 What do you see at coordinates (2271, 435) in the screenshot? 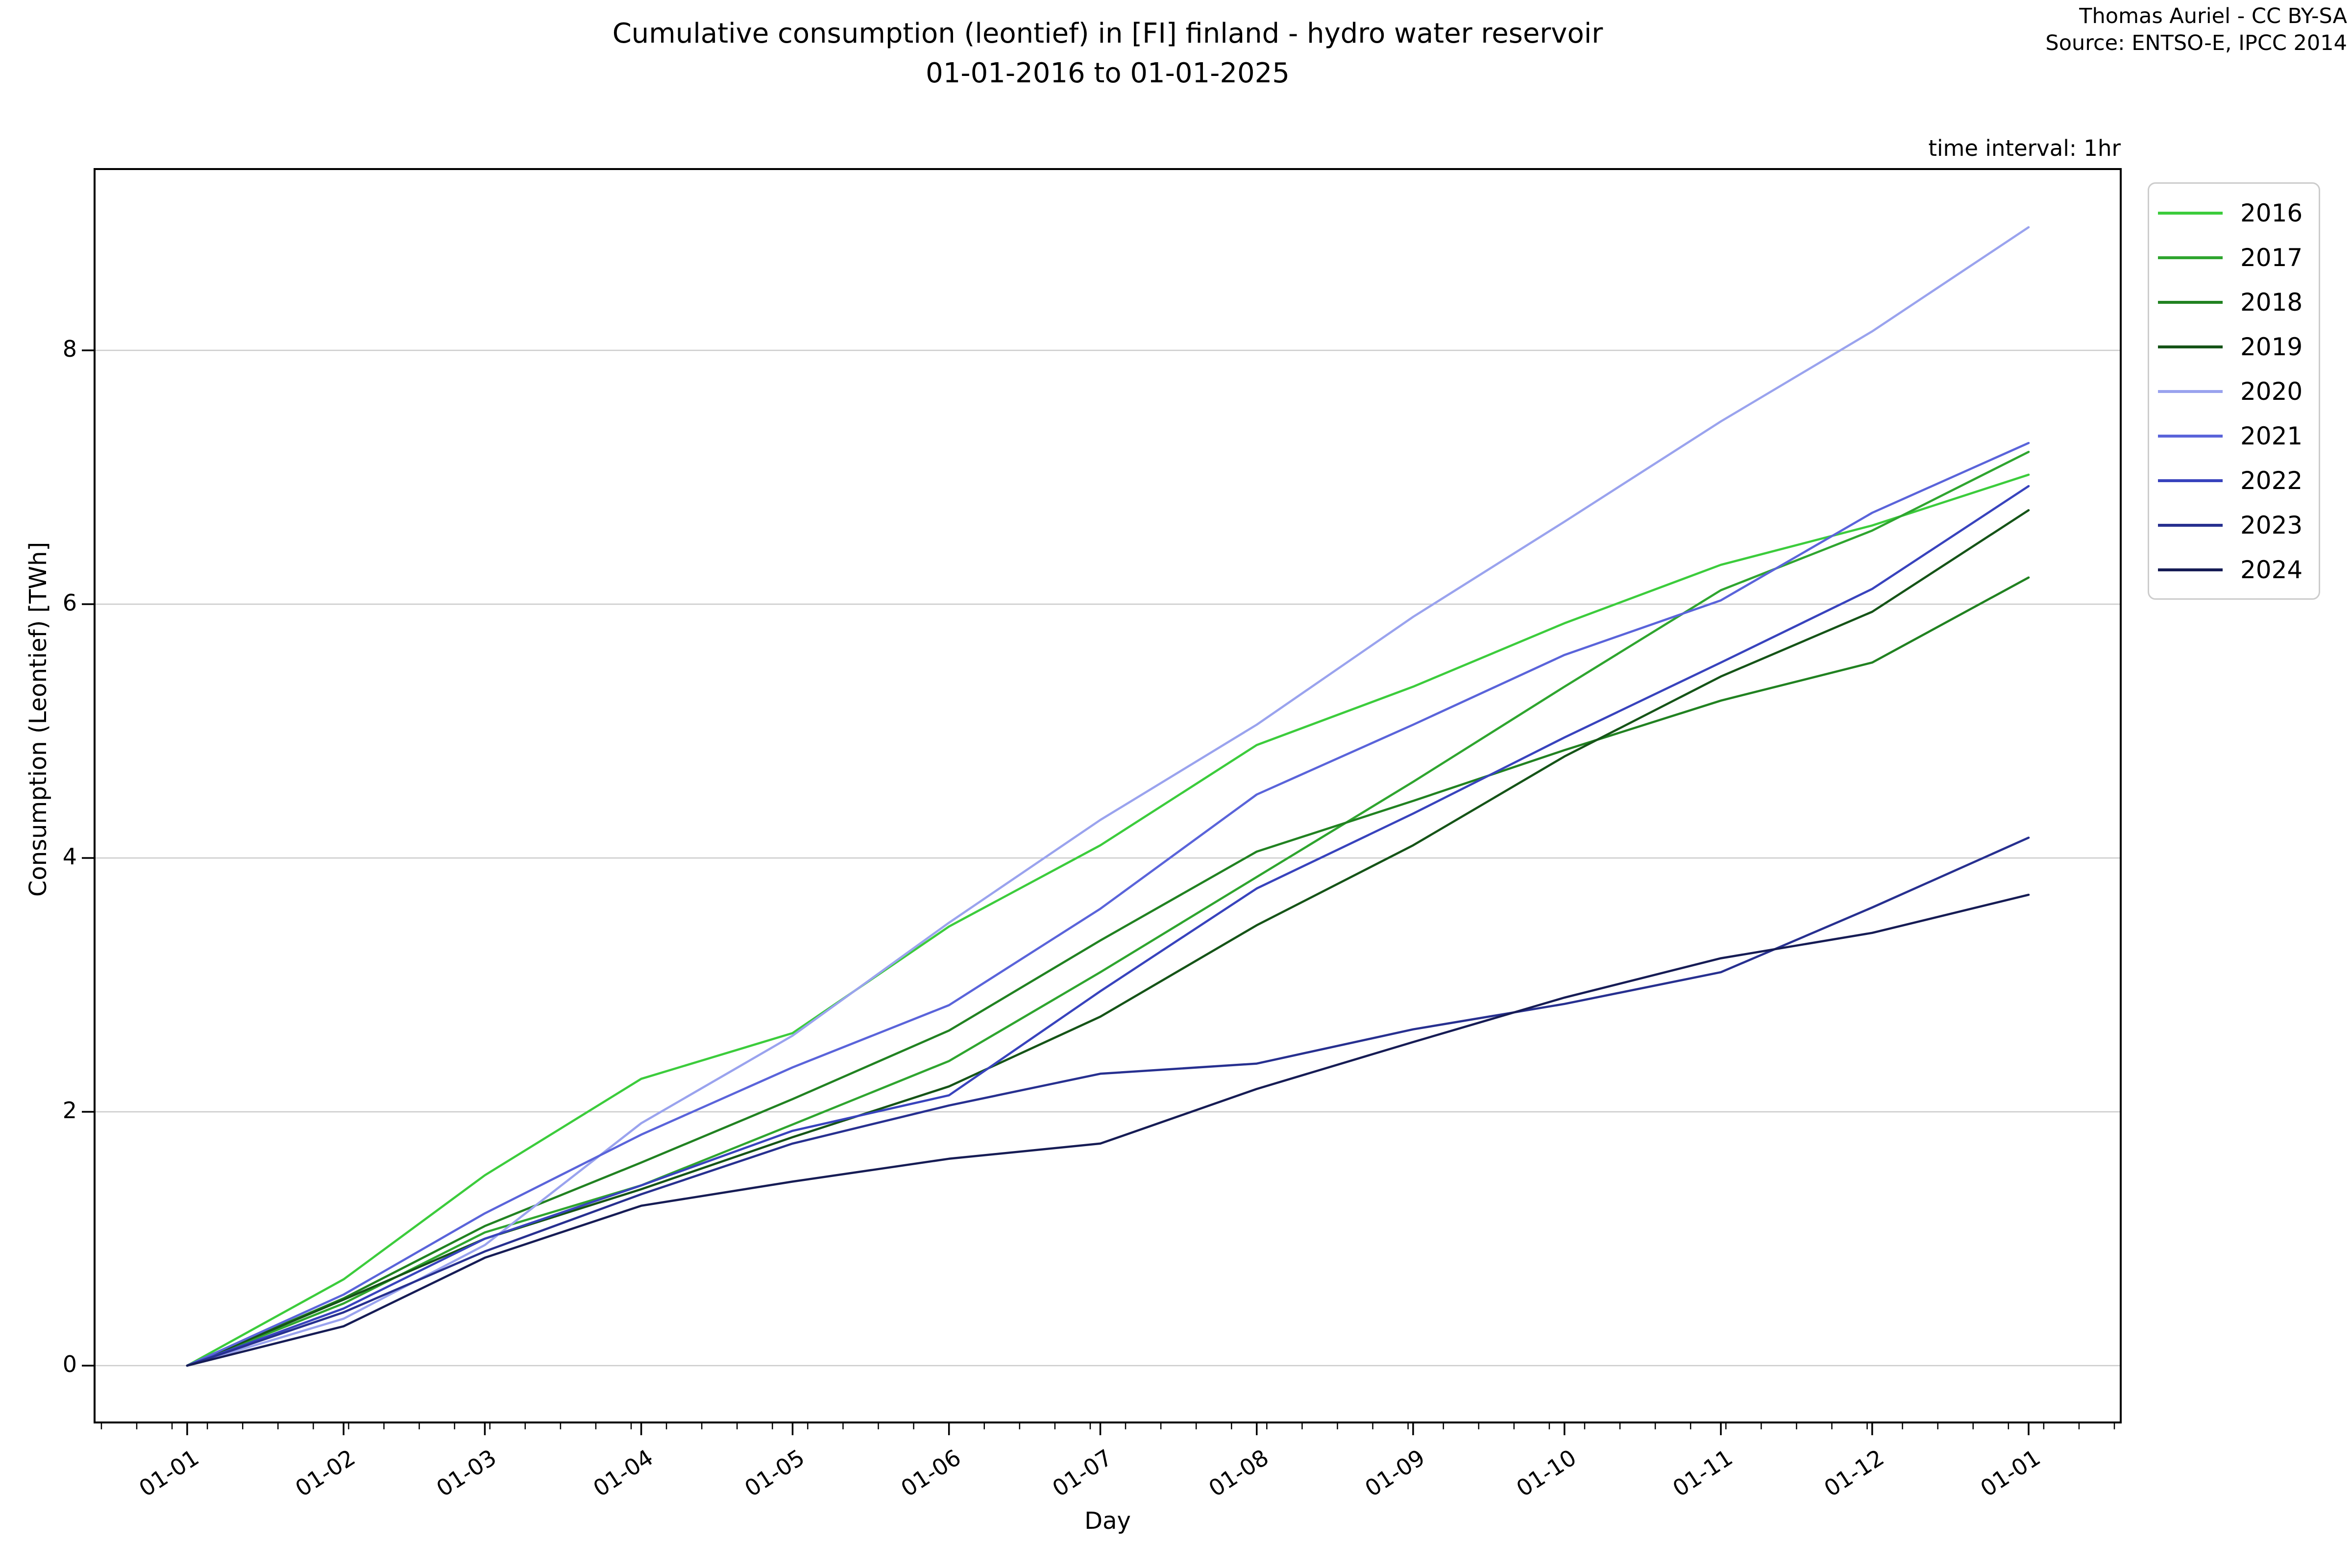
I see `legend-label-2021: 2021` at bounding box center [2271, 435].